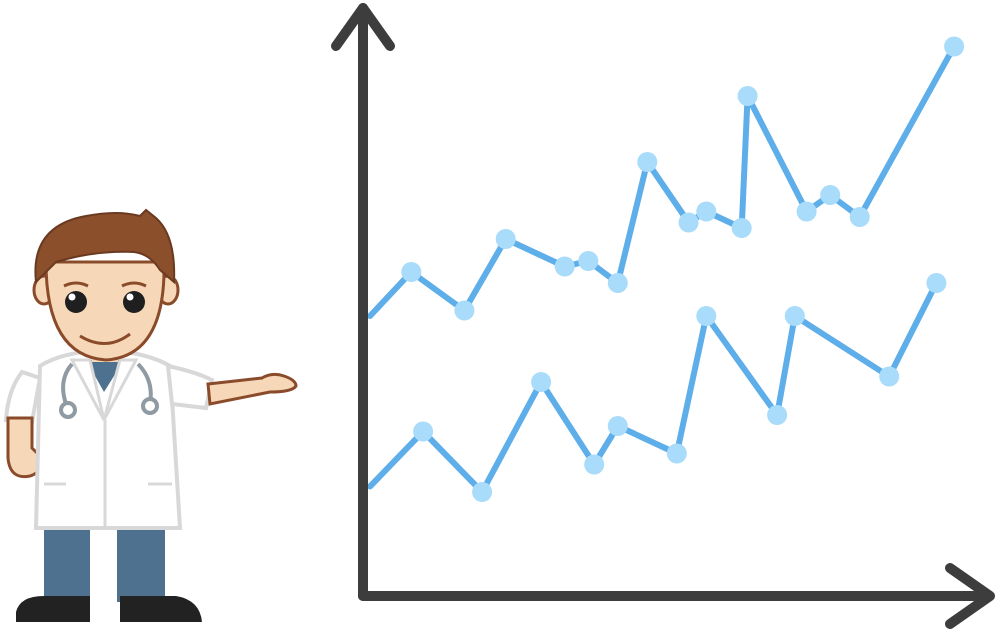 The width and height of the screenshot is (1000, 629). Describe the element at coordinates (105, 338) in the screenshot. I see `smile` at that location.